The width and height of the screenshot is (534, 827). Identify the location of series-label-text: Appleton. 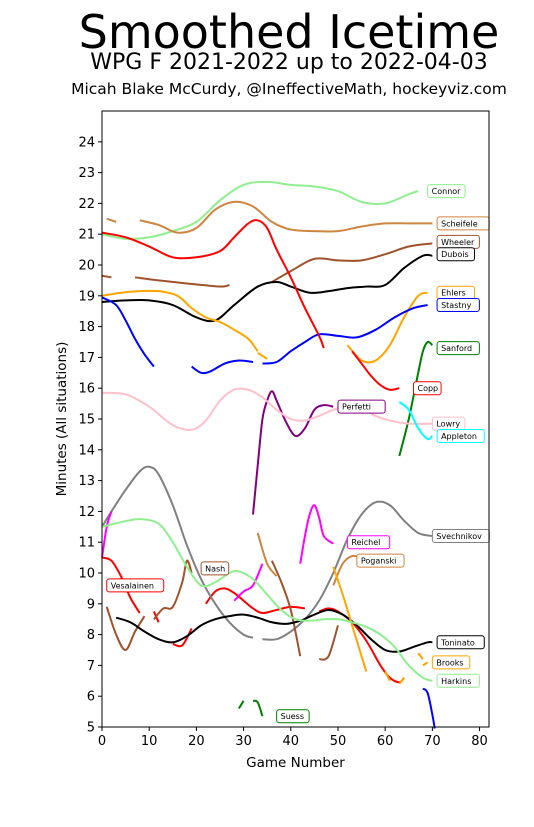
(459, 436).